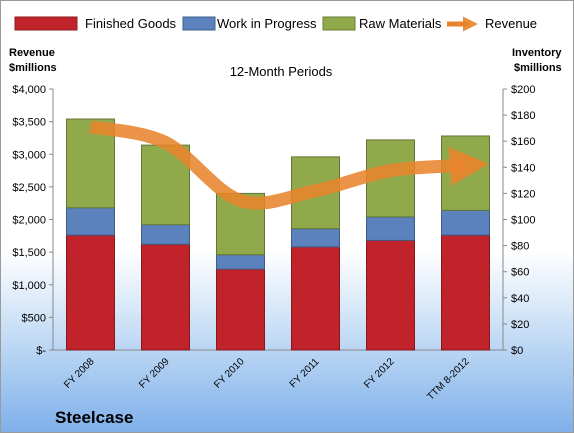 The height and width of the screenshot is (433, 574). What do you see at coordinates (523, 90) in the screenshot?
I see `right-tick-label: $200` at bounding box center [523, 90].